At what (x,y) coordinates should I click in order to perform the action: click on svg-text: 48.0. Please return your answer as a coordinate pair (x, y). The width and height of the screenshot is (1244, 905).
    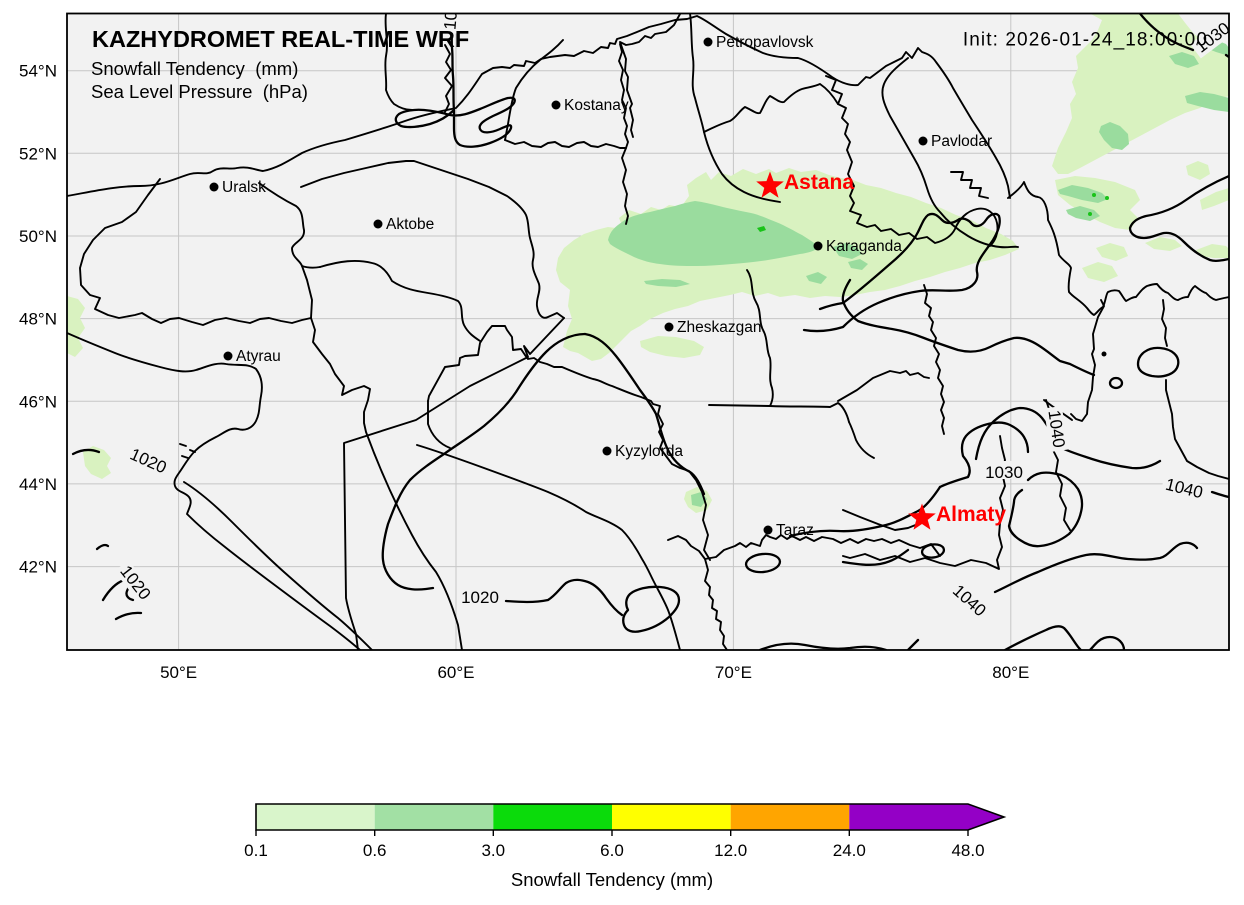
    Looking at the image, I should click on (967, 850).